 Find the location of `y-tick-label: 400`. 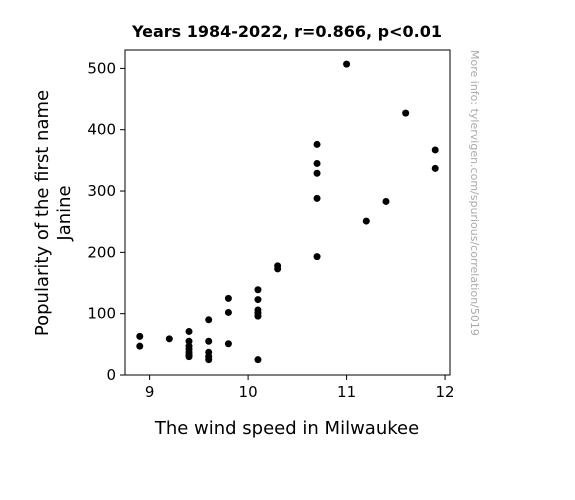

y-tick-label: 400 is located at coordinates (101, 130).